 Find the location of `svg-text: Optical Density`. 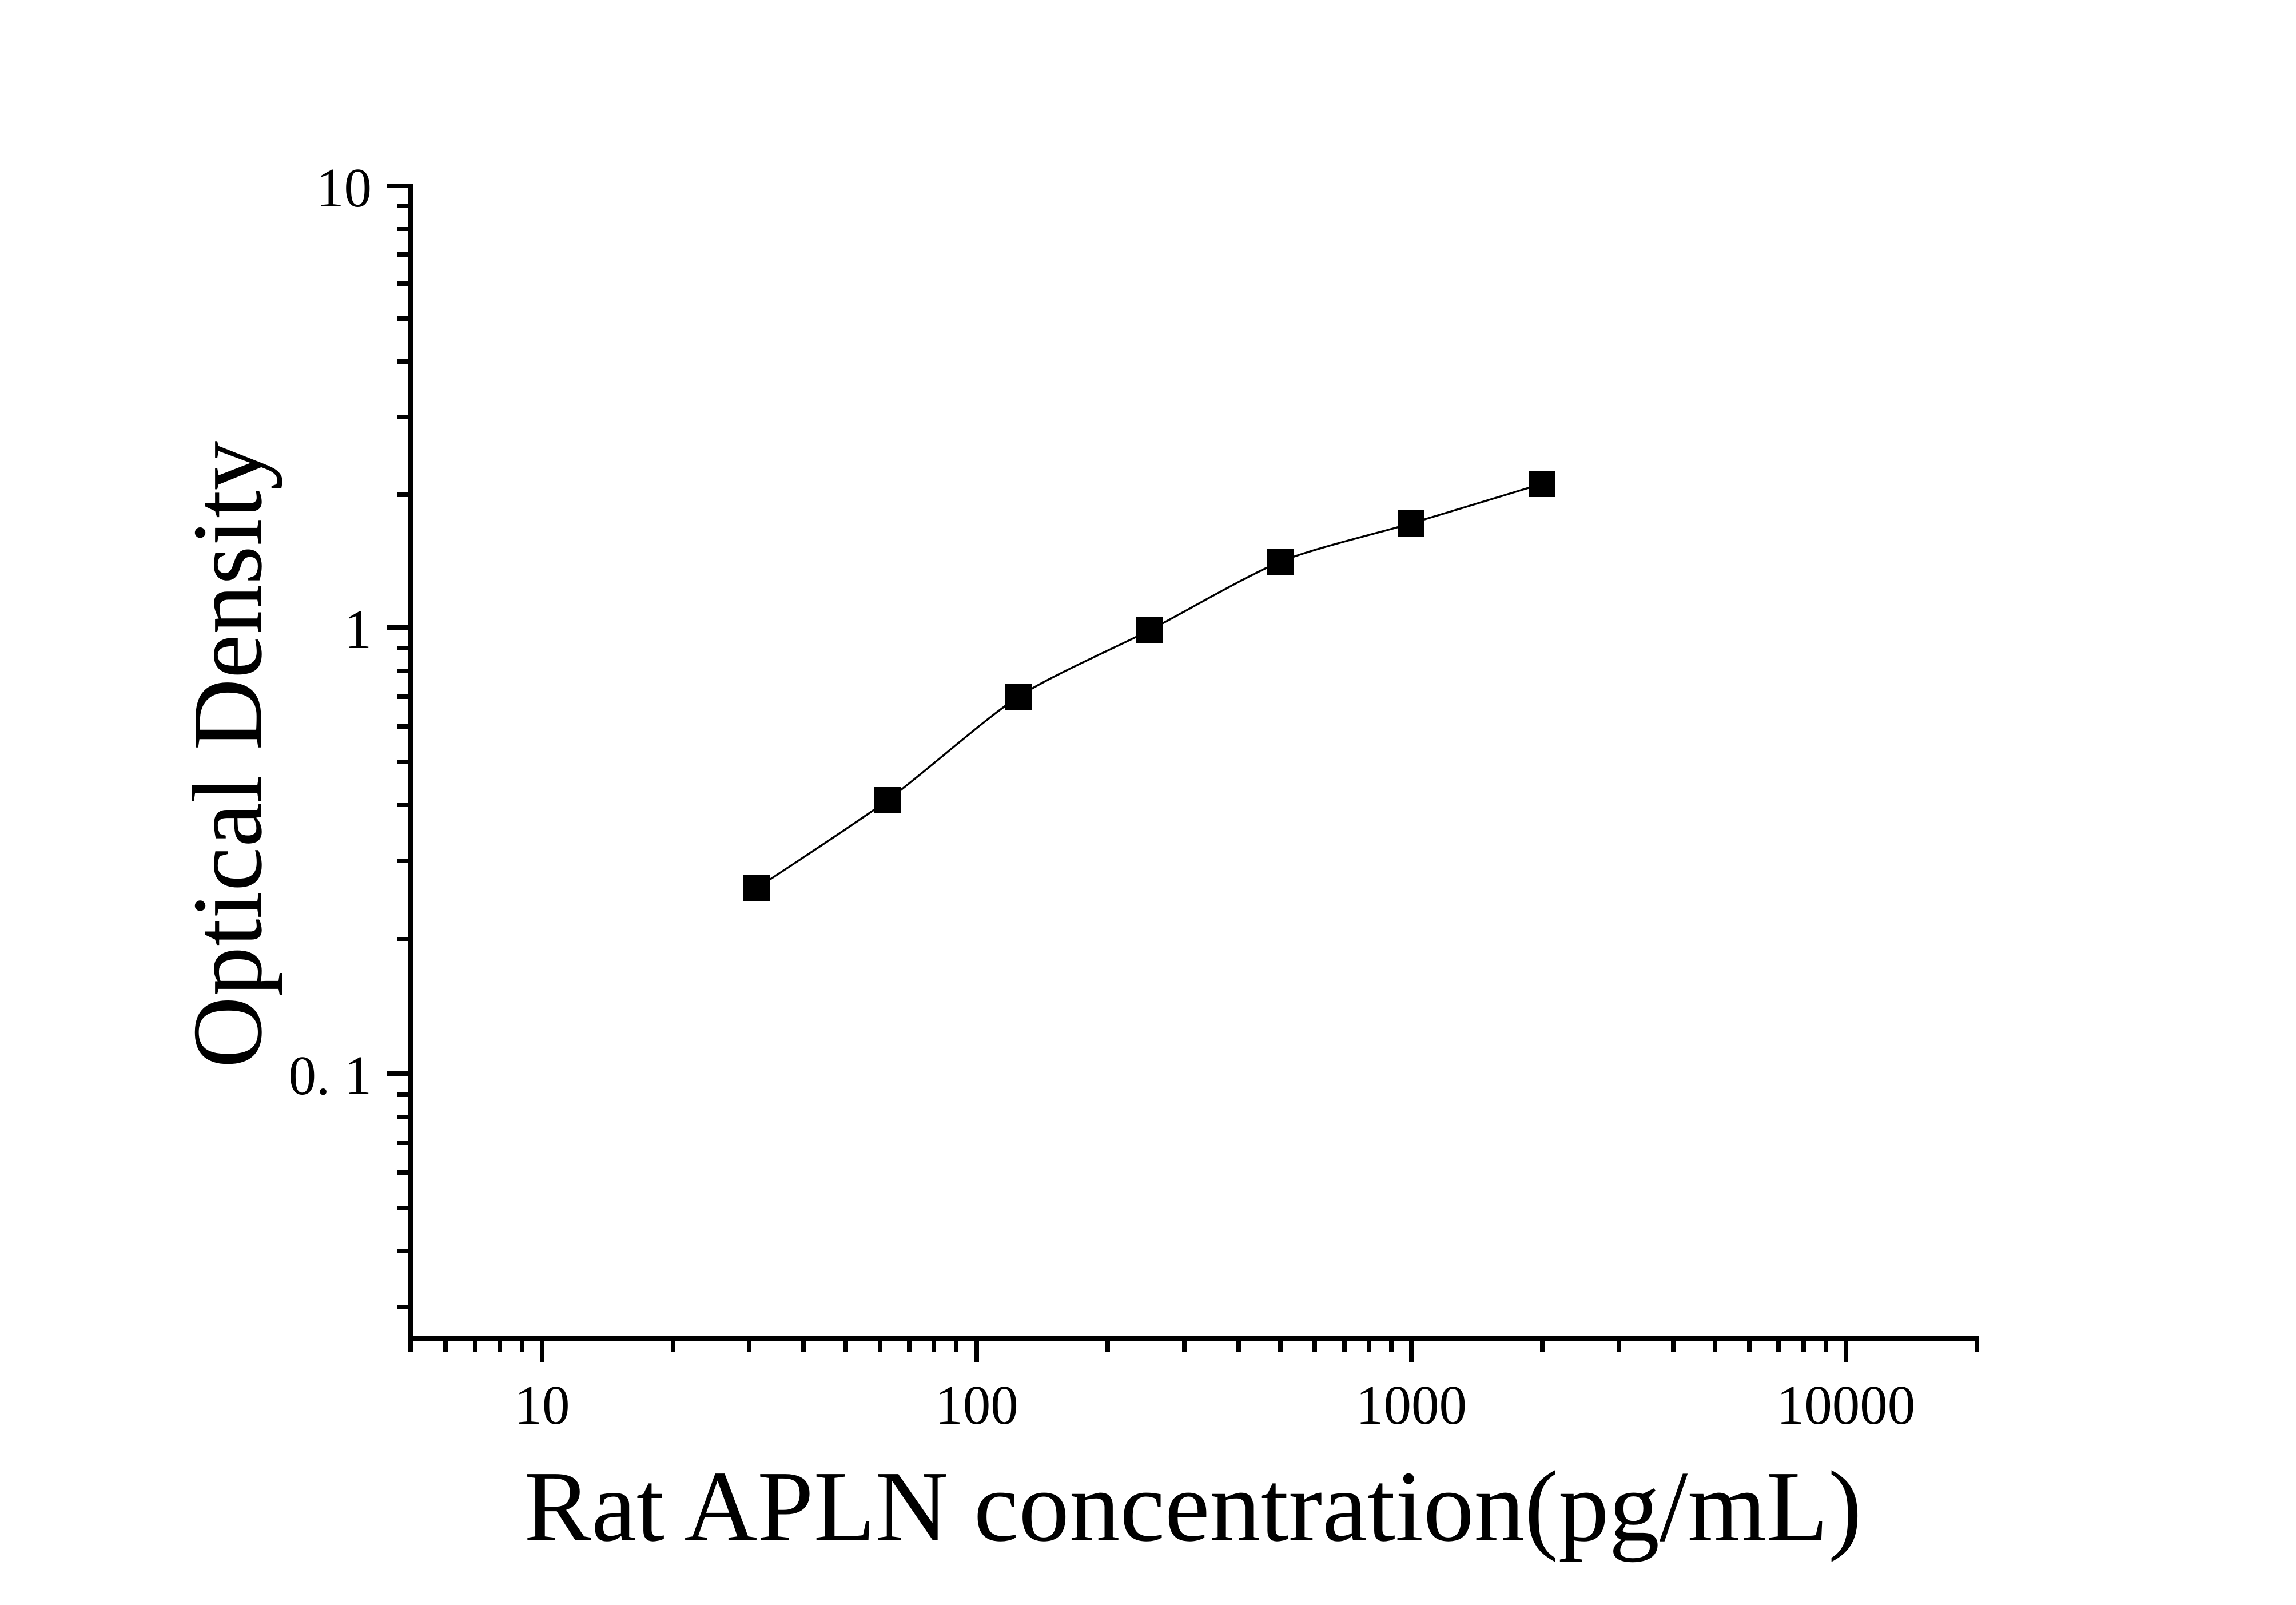

svg-text: Optical Density is located at coordinates (227, 754).